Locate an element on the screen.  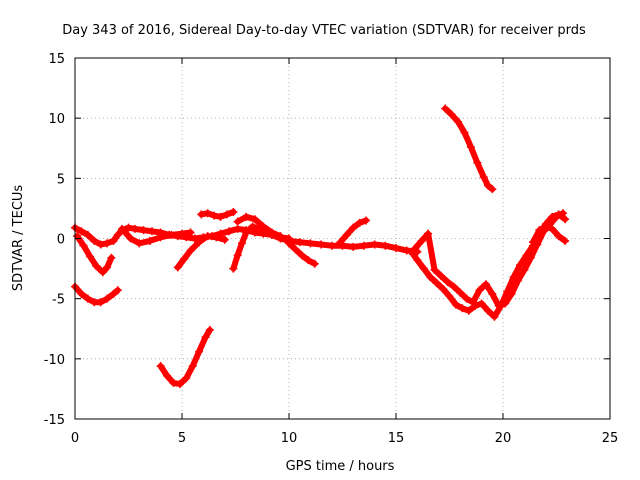
x-tick-label: 25 is located at coordinates (610, 438).